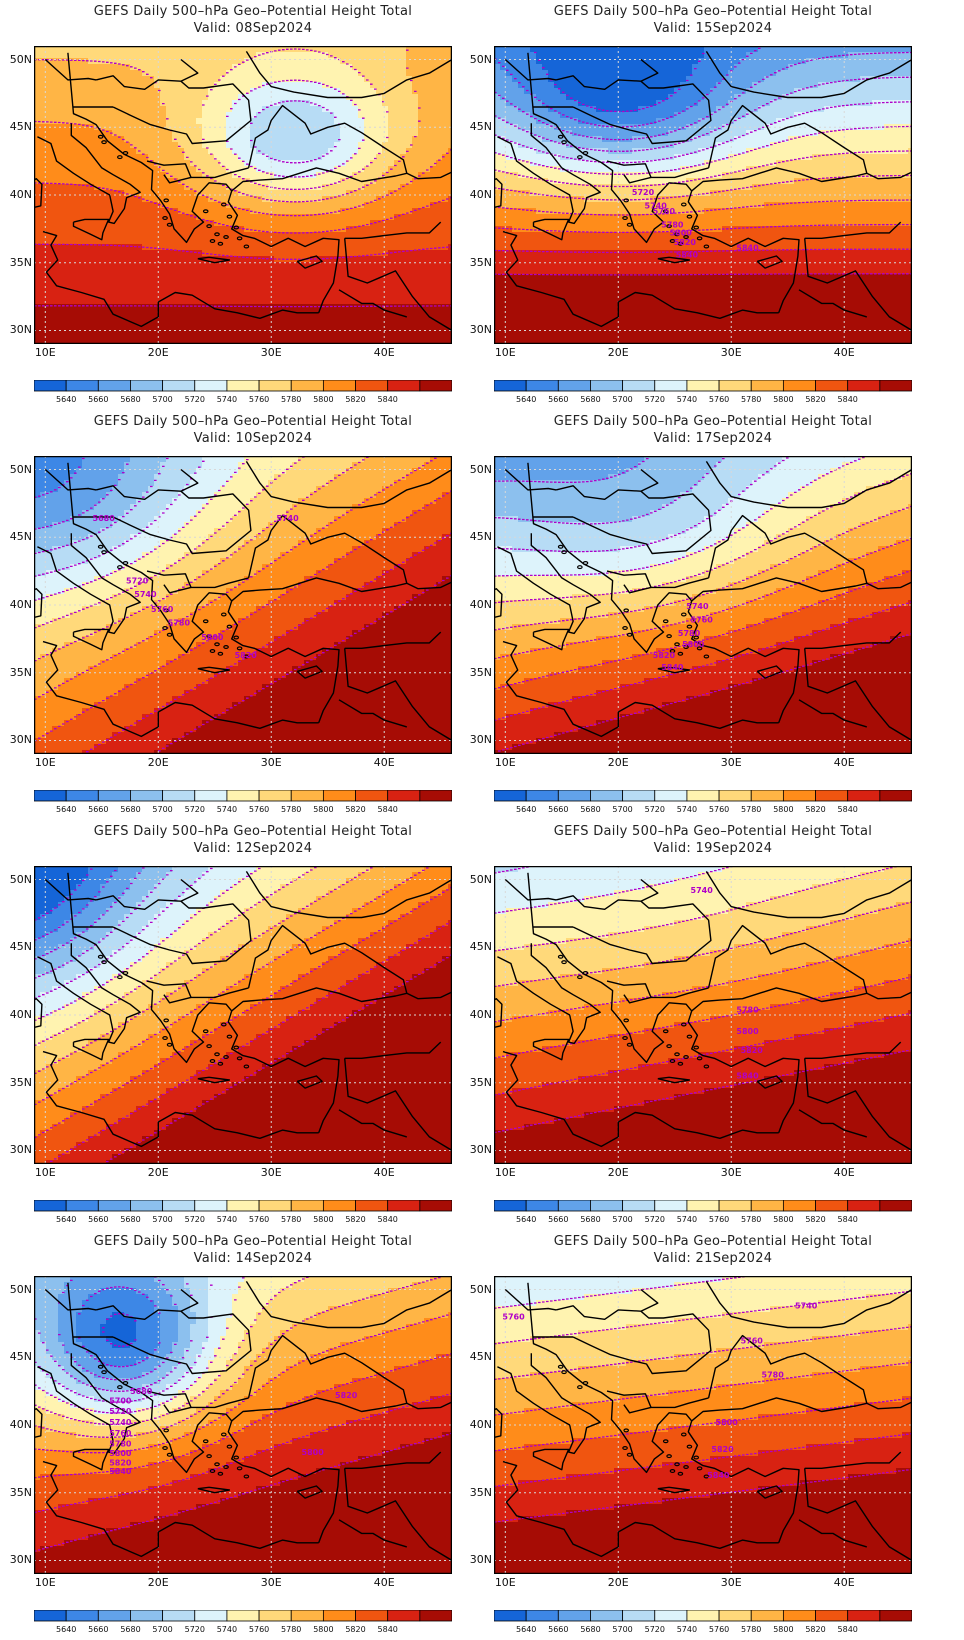 This screenshot has width=964, height=1640. I want to click on colorbar-label: 5780, so click(291, 1219).